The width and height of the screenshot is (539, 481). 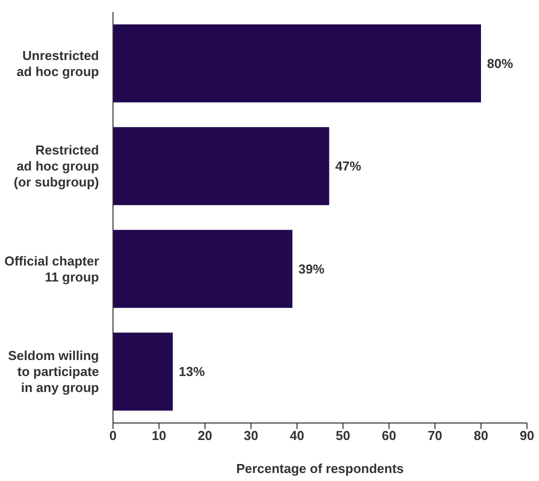 I want to click on x-tick-label: 40, so click(x=297, y=436).